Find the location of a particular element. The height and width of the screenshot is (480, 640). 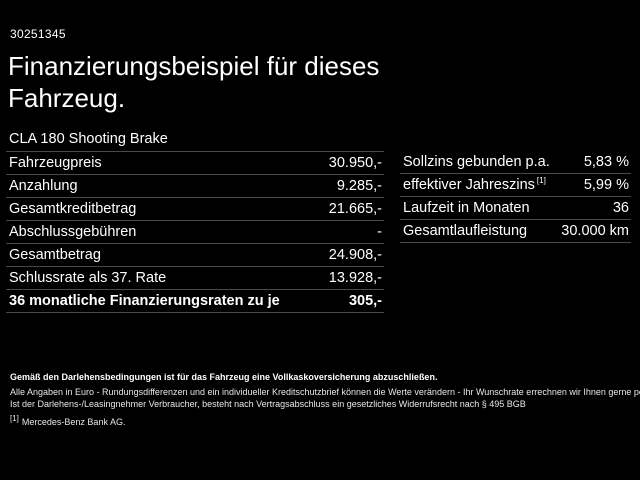

row-value: - is located at coordinates (379, 232).